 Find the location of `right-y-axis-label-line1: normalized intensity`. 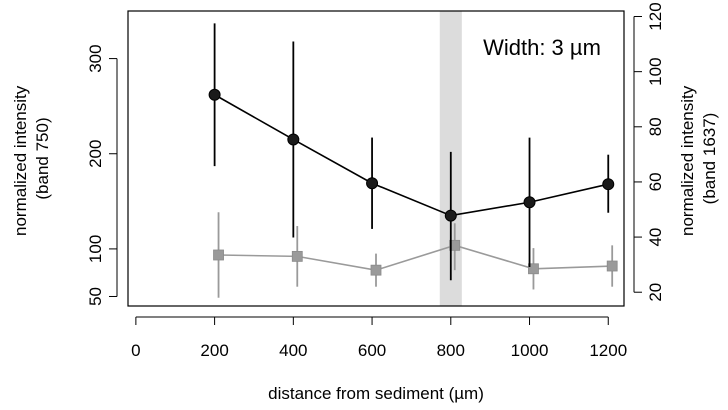

right-y-axis-label-line1: normalized intensity is located at coordinates (687, 160).